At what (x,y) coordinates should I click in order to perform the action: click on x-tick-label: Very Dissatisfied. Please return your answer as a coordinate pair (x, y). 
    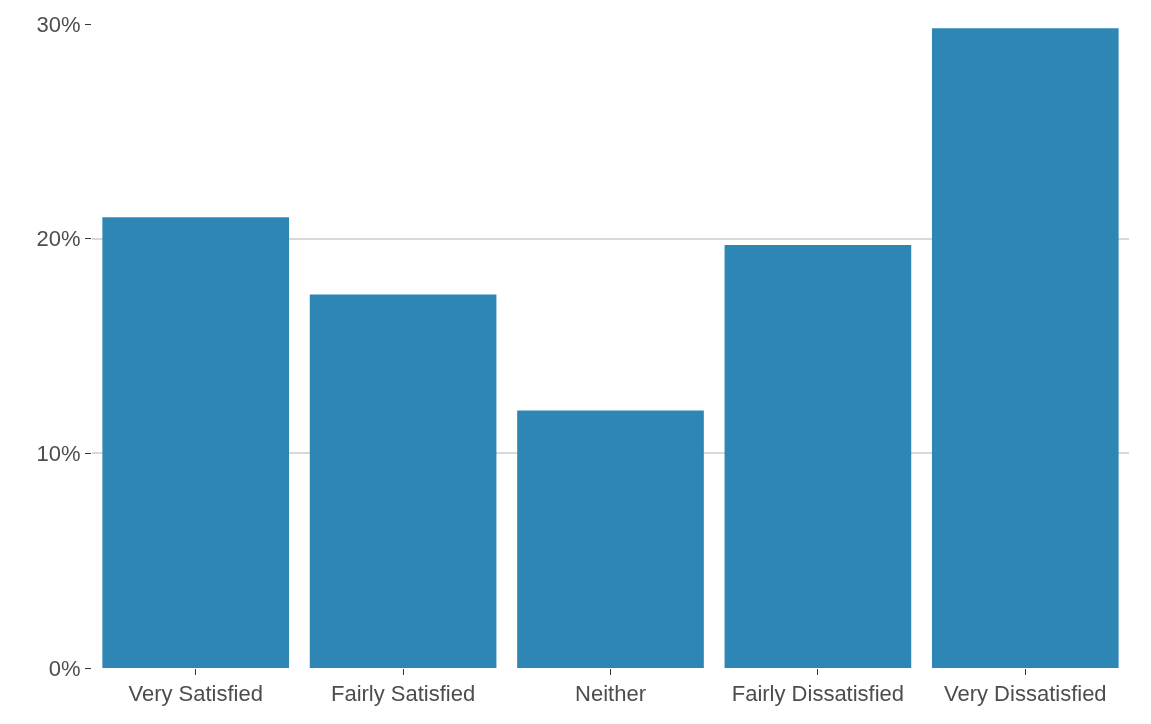
    Looking at the image, I should click on (1025, 694).